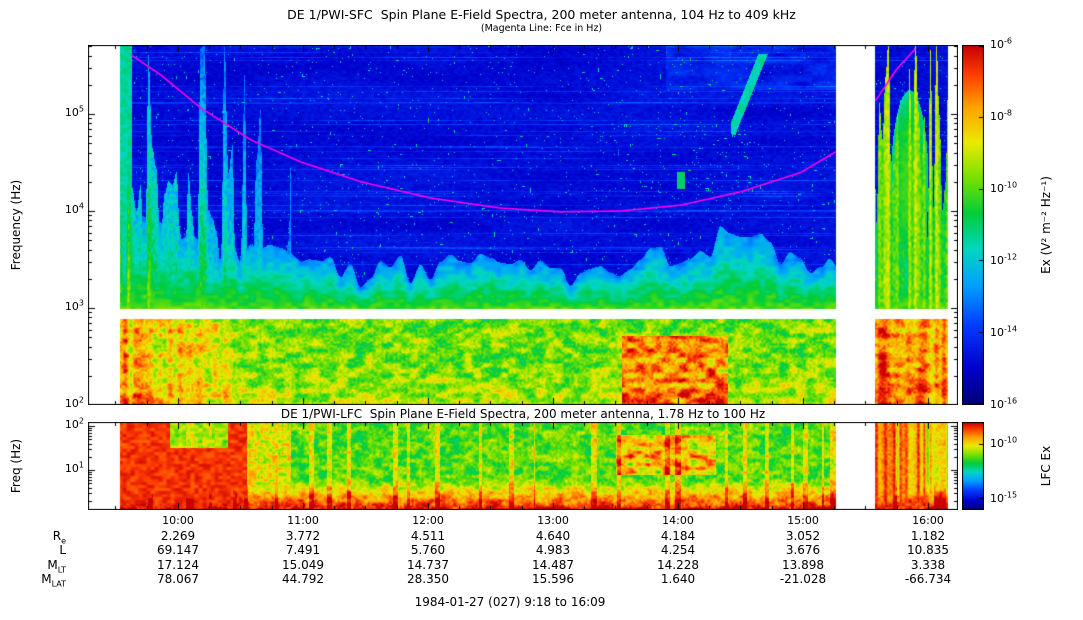 Image resolution: width=1083 pixels, height=620 pixels. What do you see at coordinates (803, 536) in the screenshot?
I see `ephemeris-value: 3.052` at bounding box center [803, 536].